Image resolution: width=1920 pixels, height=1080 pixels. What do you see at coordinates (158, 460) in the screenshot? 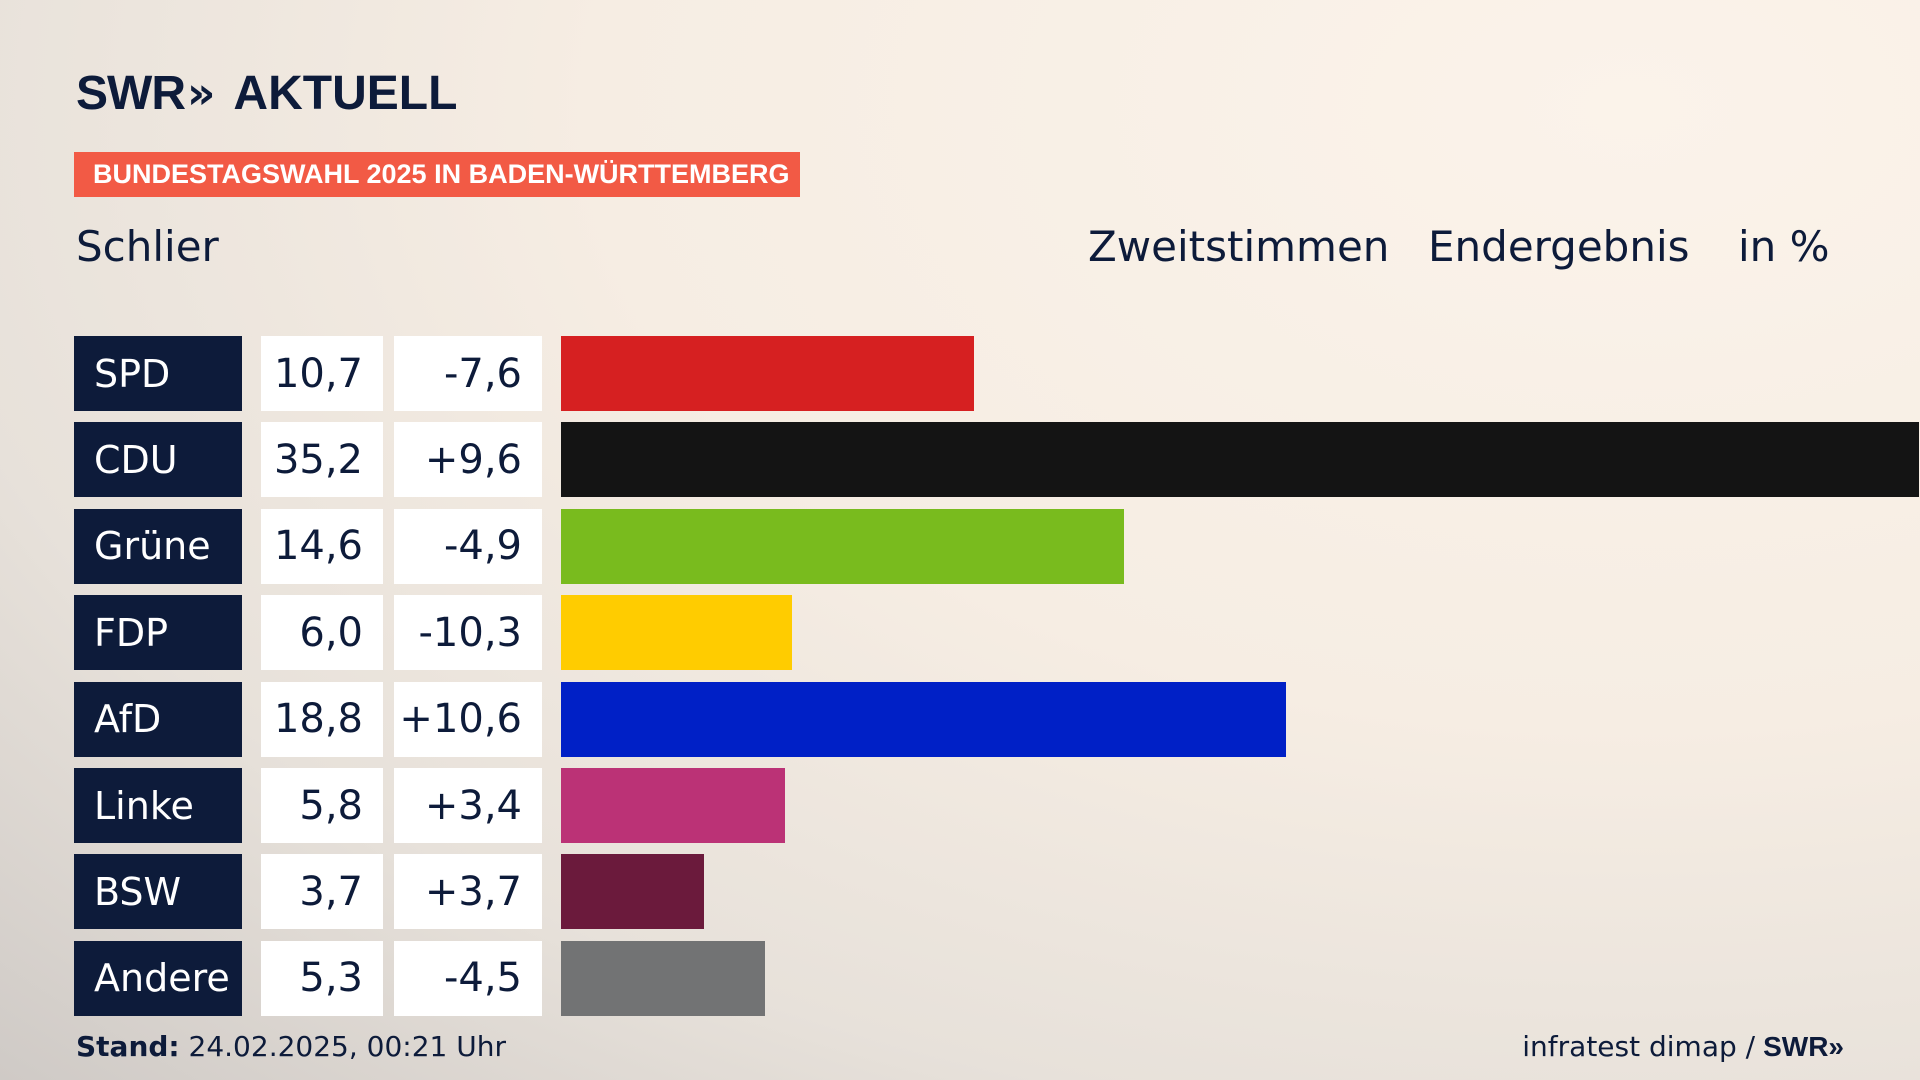
I see `party-label: CDU` at bounding box center [158, 460].